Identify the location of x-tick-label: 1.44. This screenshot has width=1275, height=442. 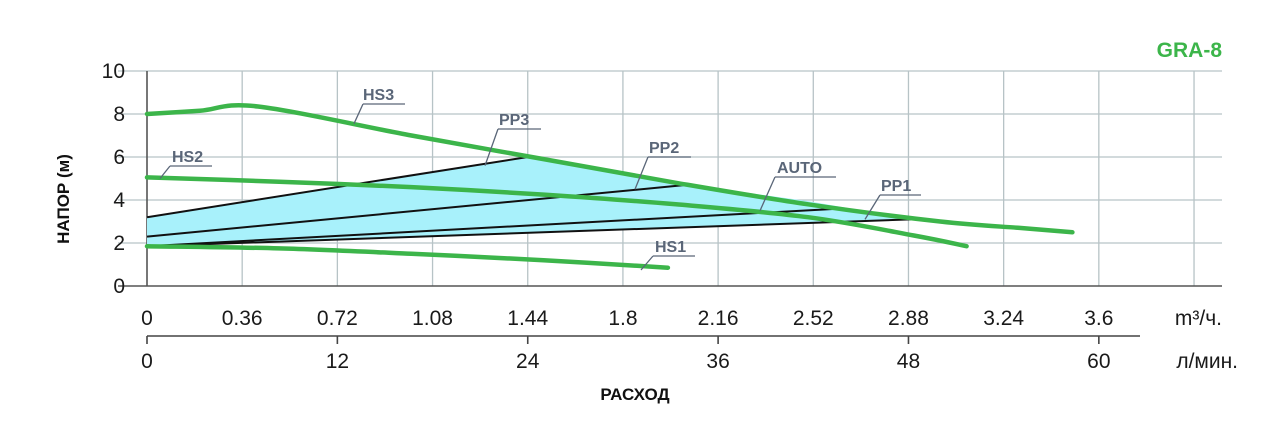
(527, 318).